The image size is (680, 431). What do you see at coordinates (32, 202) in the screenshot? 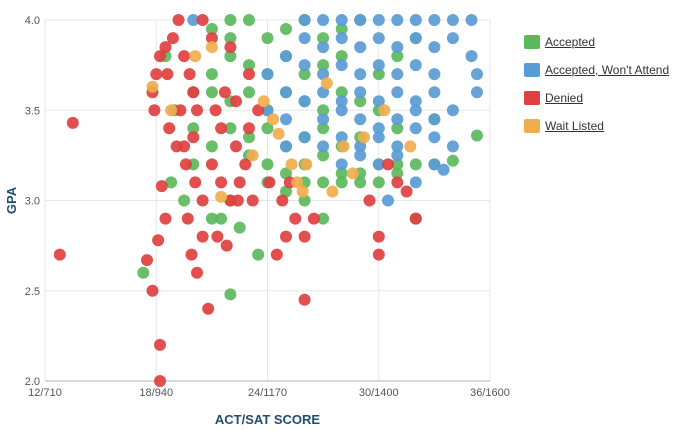
I see `y-tick-label: 3.0` at bounding box center [32, 202].